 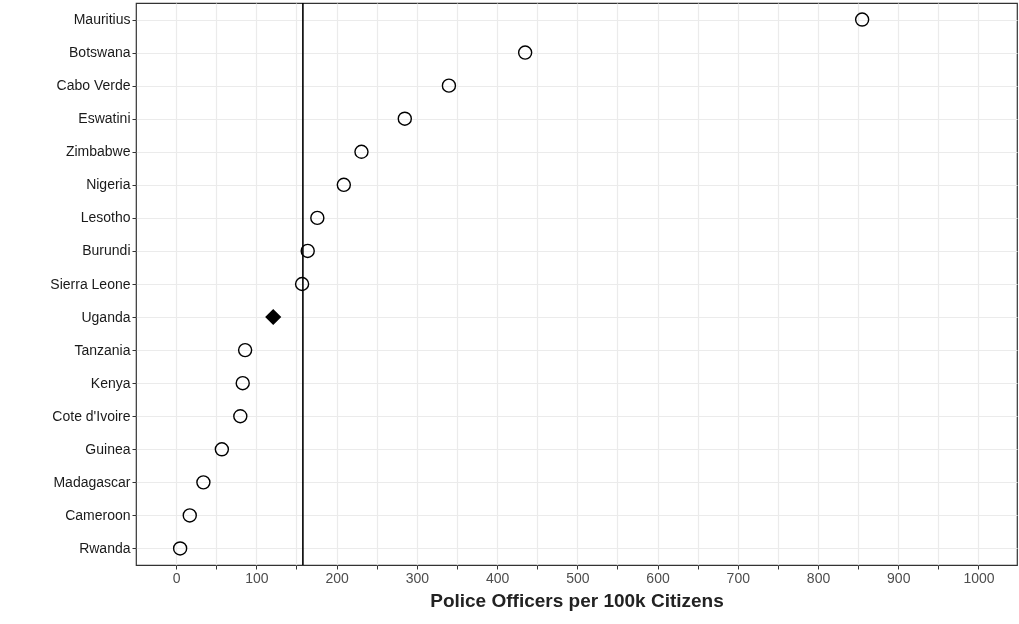 I want to click on y-tick-label: Eswatini, so click(x=104, y=118).